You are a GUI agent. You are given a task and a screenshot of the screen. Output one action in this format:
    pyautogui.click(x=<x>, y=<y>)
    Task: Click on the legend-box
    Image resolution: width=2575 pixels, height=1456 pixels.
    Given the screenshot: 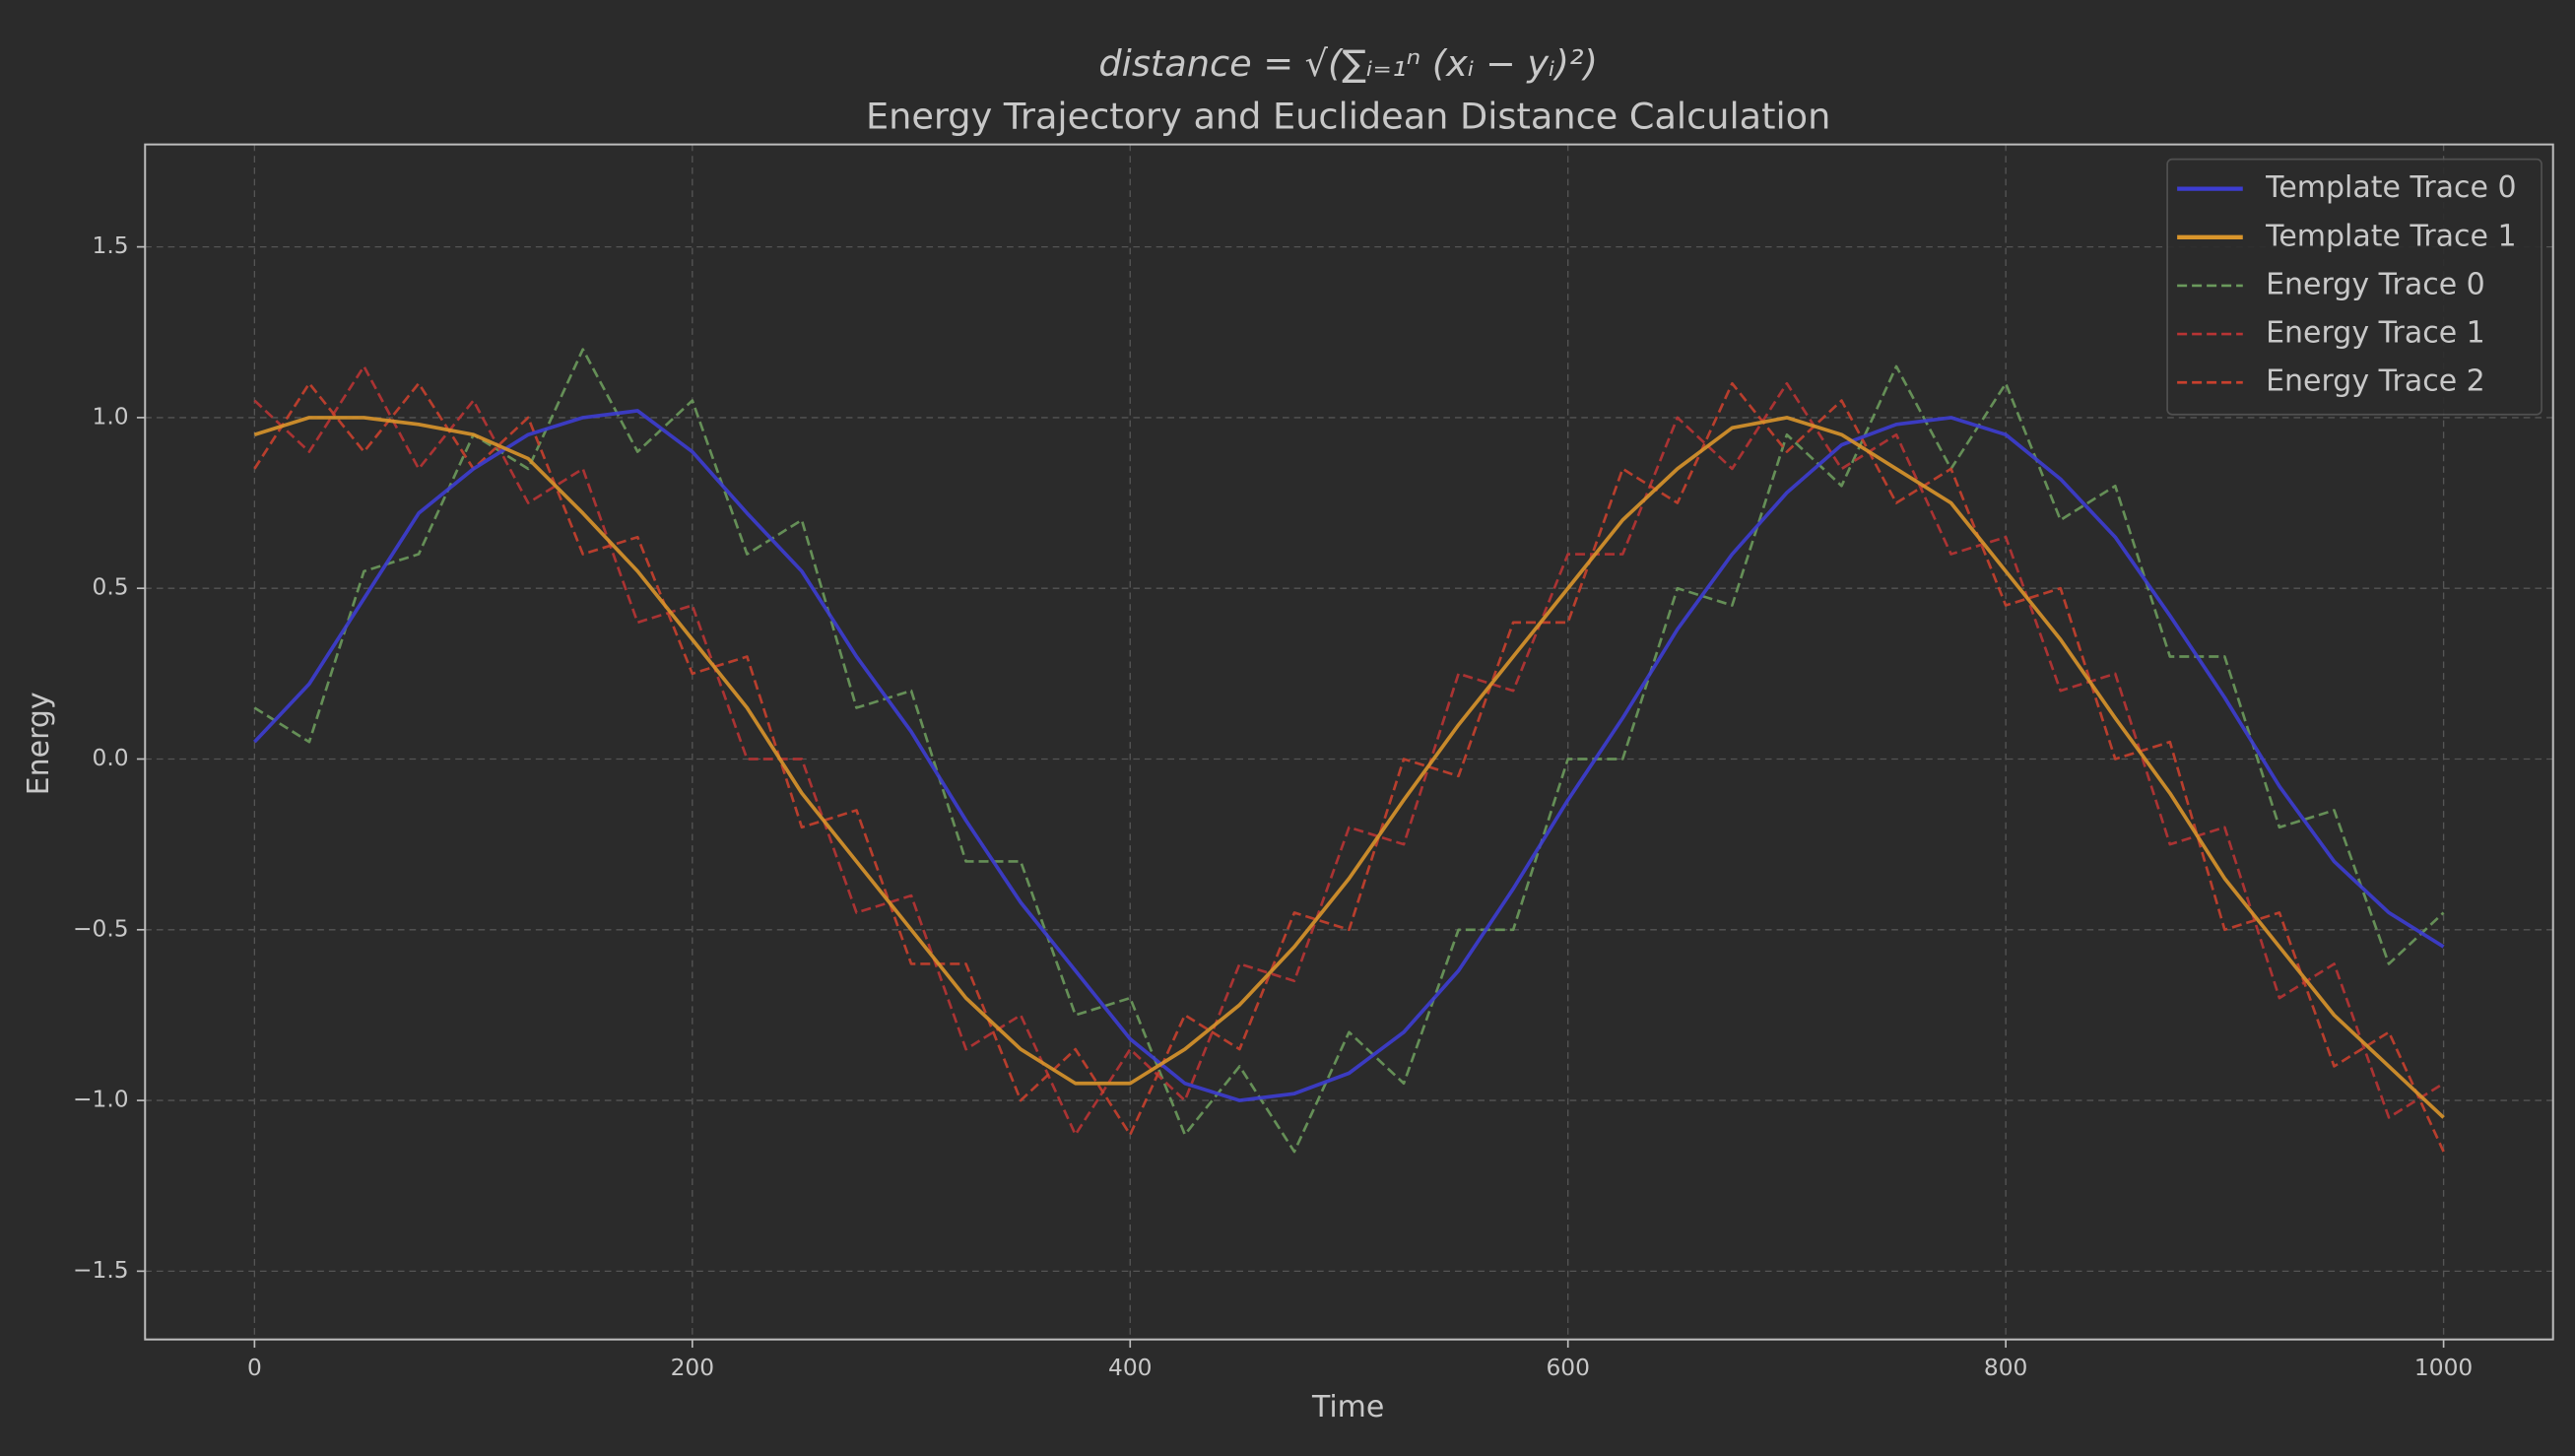 What is the action you would take?
    pyautogui.click(x=2354, y=287)
    